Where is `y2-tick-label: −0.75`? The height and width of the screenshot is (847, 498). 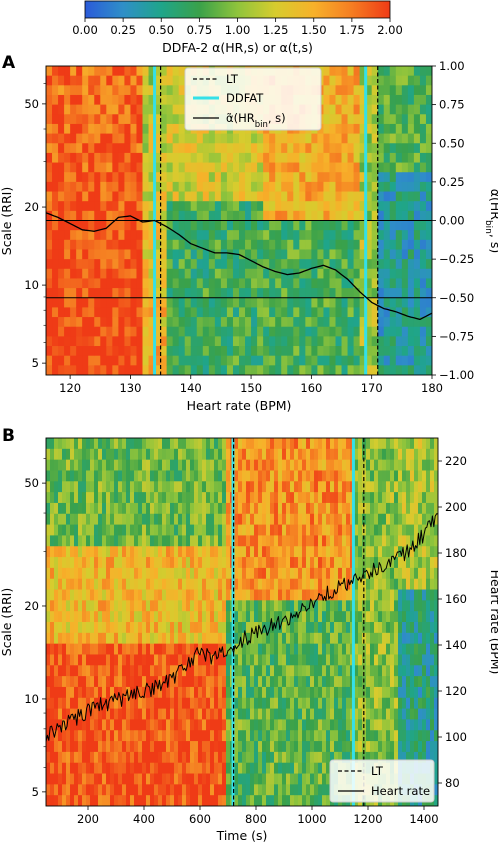 y2-tick-label: −0.75 is located at coordinates (456, 336).